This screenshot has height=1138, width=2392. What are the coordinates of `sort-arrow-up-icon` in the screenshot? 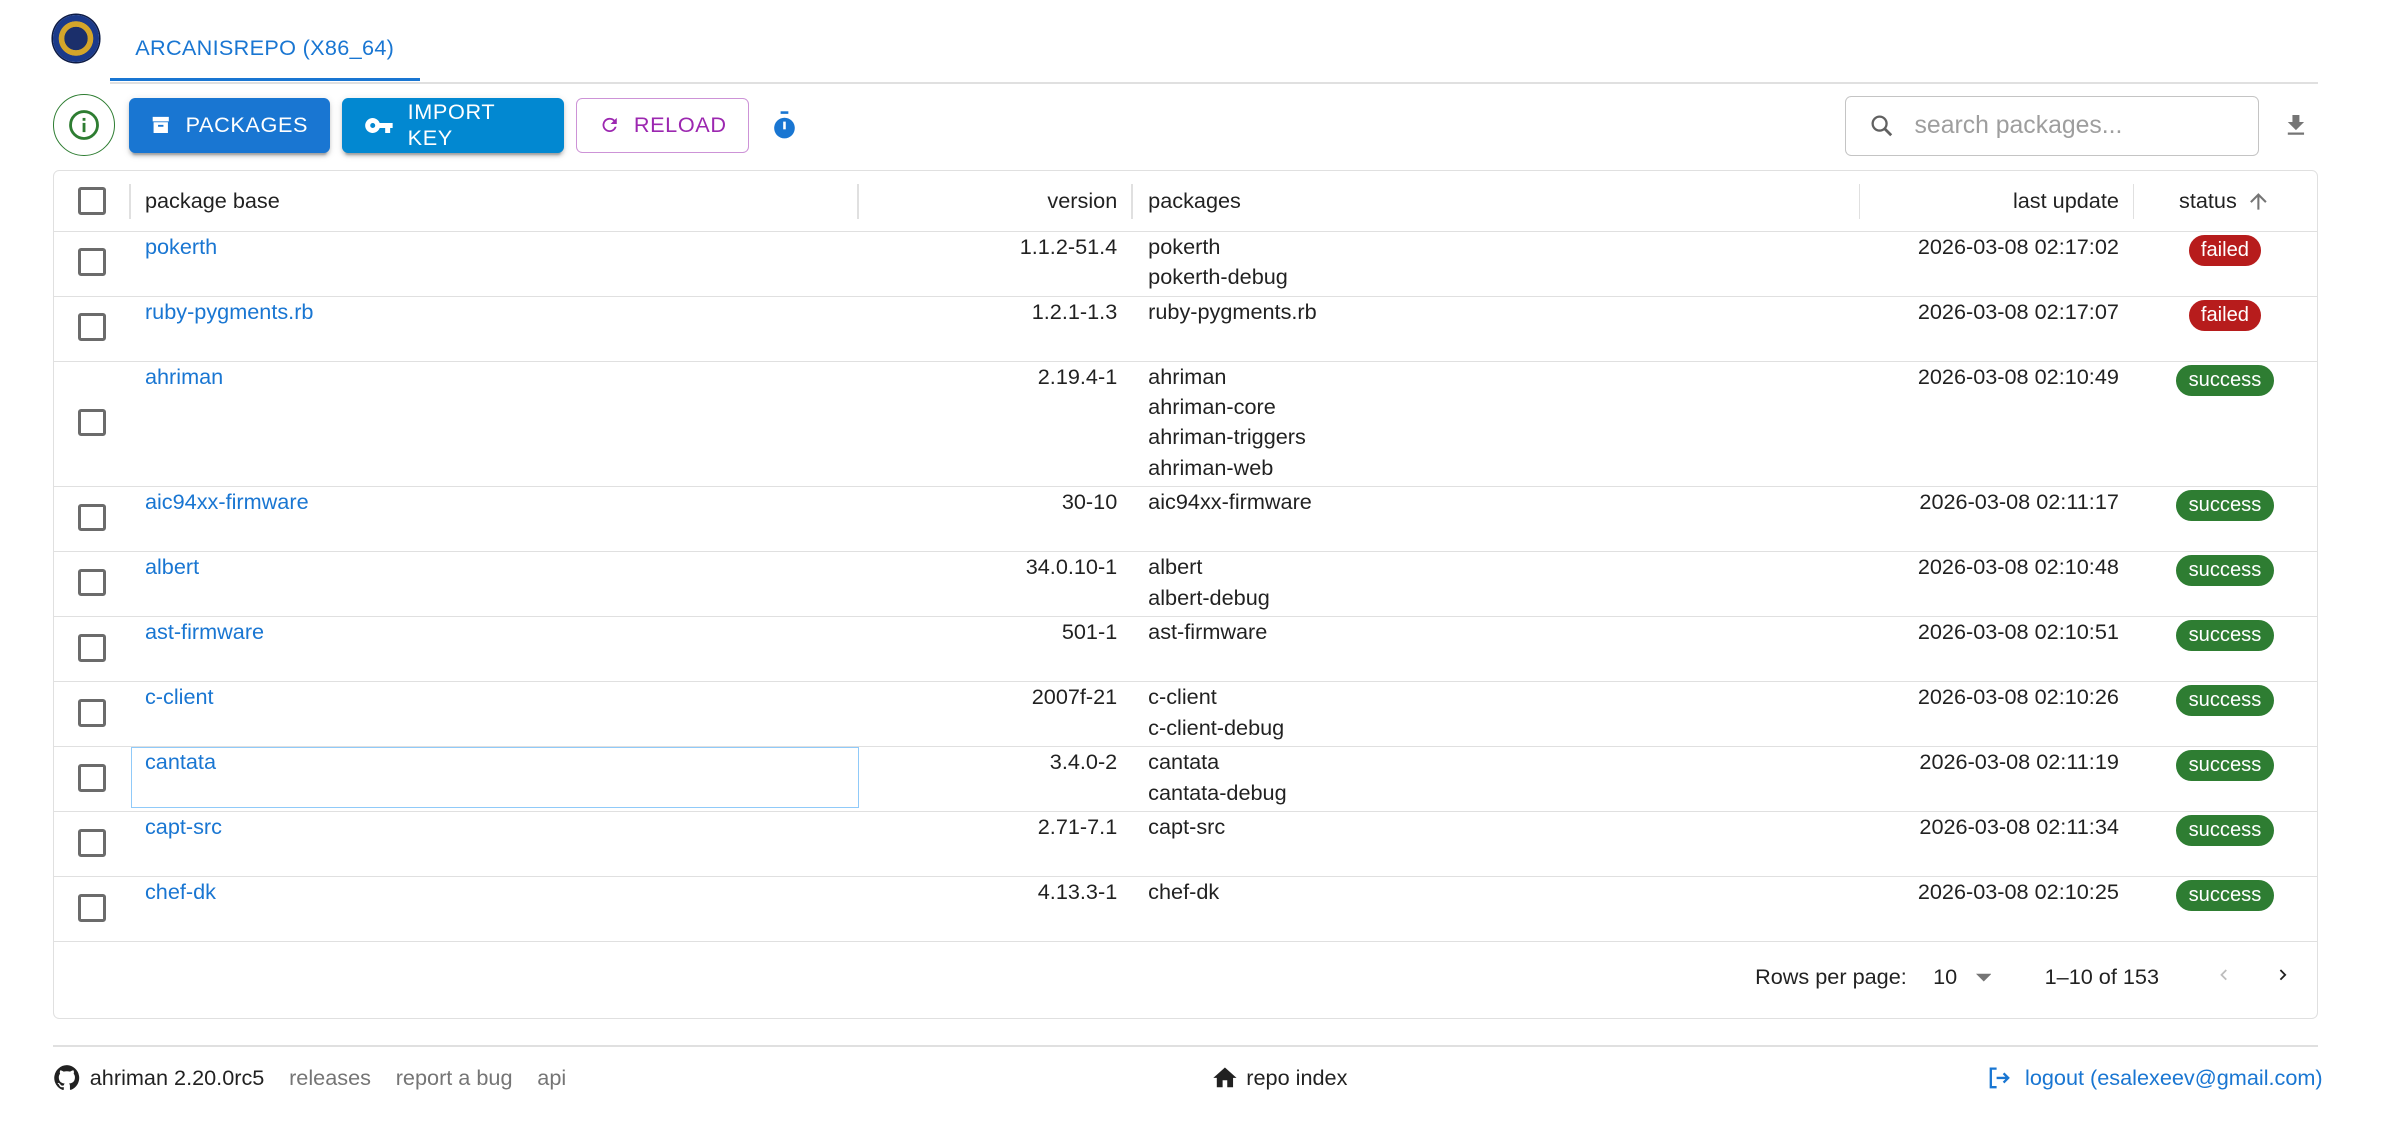 It's located at (2258, 201).